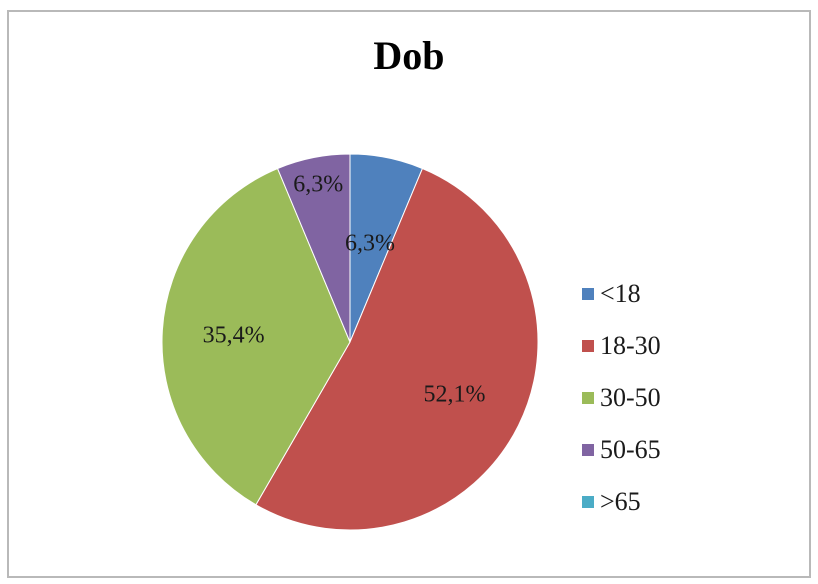 Image resolution: width=818 pixels, height=584 pixels. What do you see at coordinates (682, 450) in the screenshot?
I see `legend-item-50-65: 50-65` at bounding box center [682, 450].